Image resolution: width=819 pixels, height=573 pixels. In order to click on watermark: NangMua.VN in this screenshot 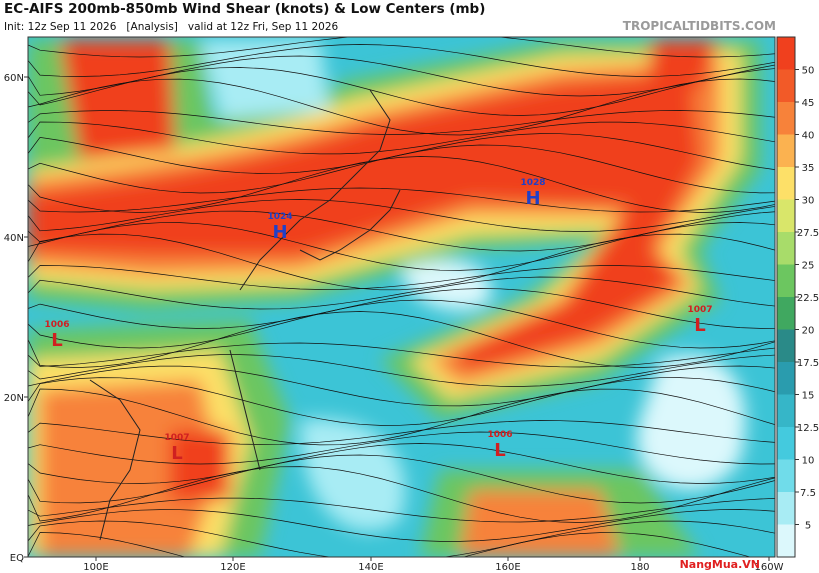, I will do `click(720, 564)`.